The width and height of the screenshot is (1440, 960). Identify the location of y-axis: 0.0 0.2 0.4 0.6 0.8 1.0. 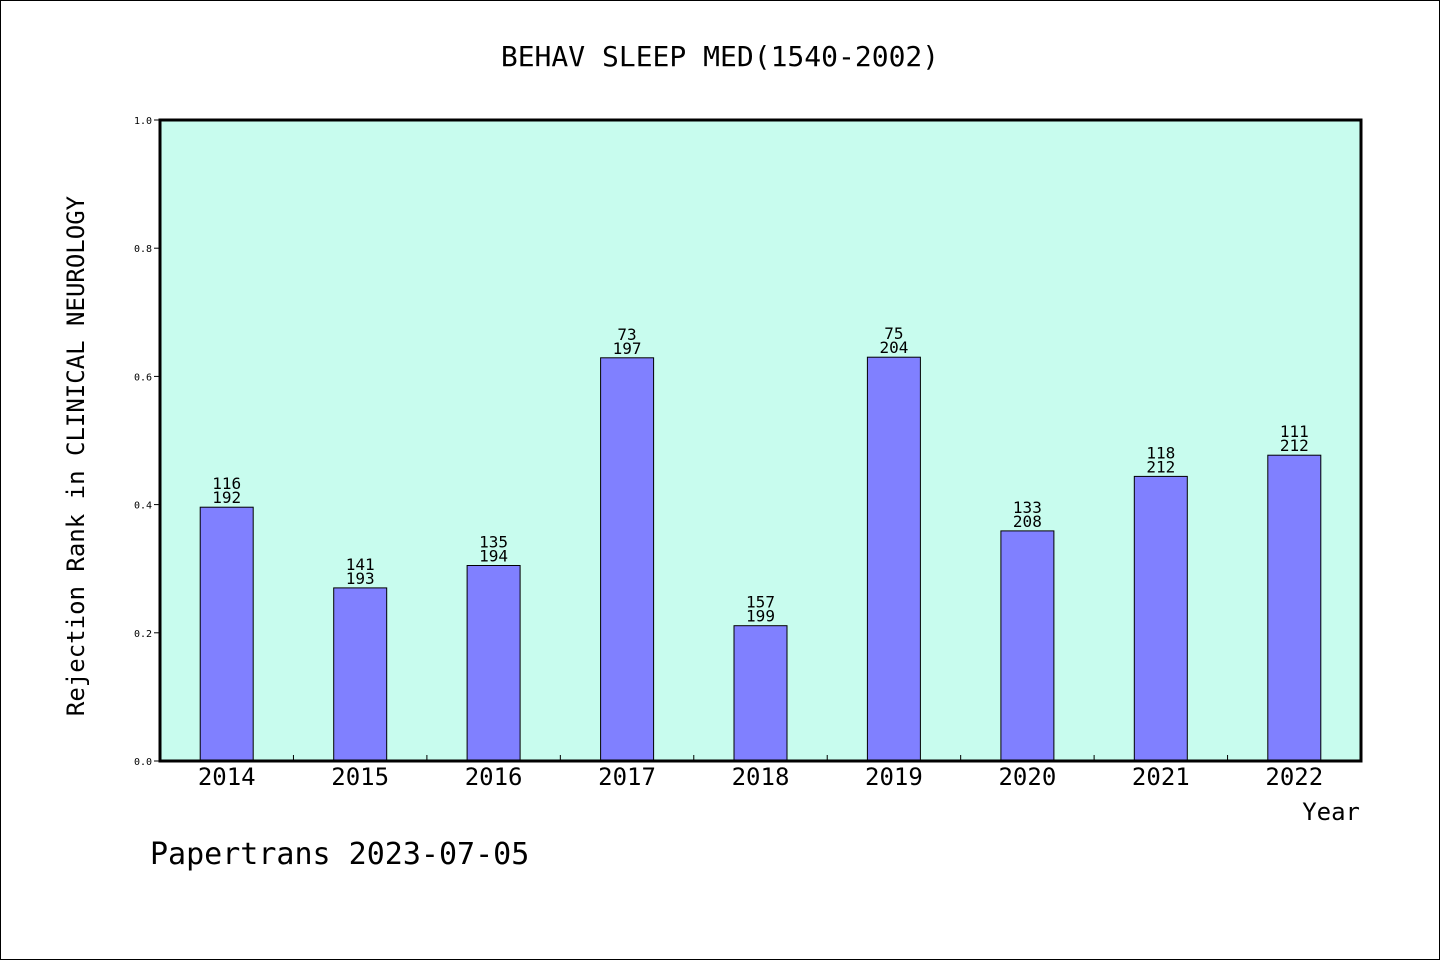
(147, 442).